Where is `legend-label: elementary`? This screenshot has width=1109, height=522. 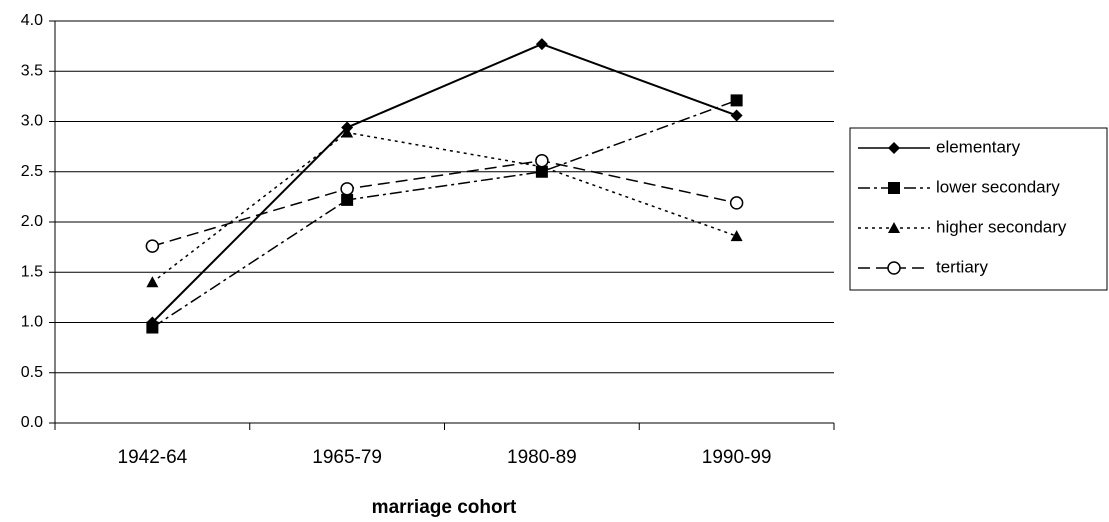
legend-label: elementary is located at coordinates (978, 146).